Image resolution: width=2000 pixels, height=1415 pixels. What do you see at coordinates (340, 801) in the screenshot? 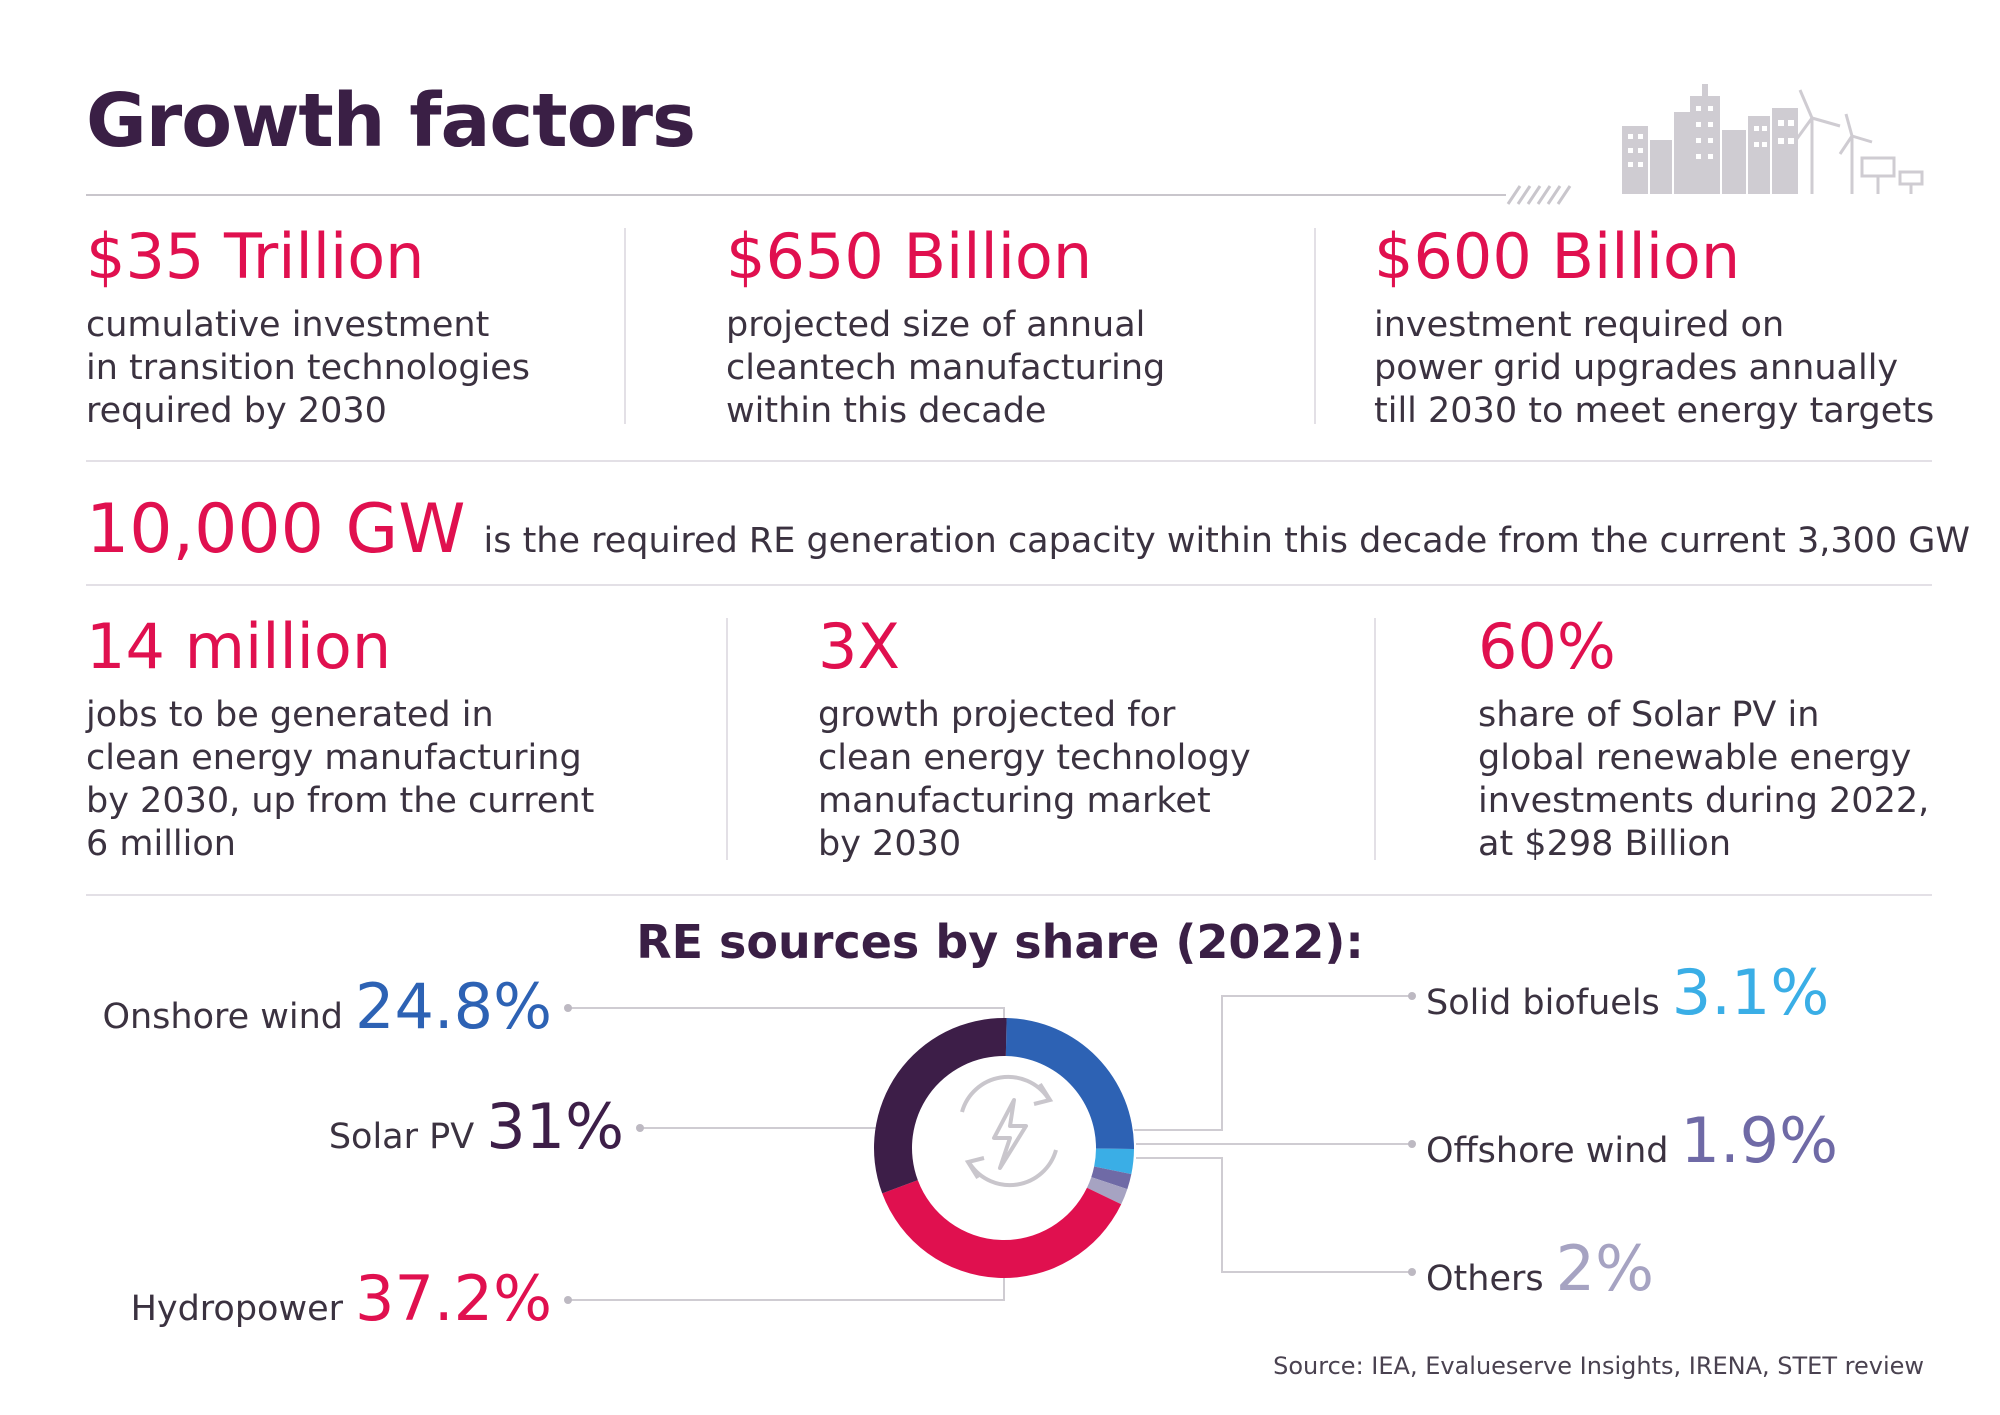
I see `stat-desc-line: by 2030, up from the current` at bounding box center [340, 801].